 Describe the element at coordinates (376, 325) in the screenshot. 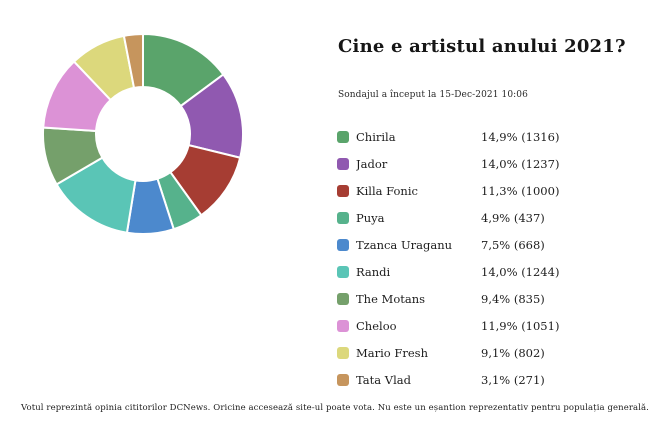

I see `legend-artist-name: Cheloo` at that location.